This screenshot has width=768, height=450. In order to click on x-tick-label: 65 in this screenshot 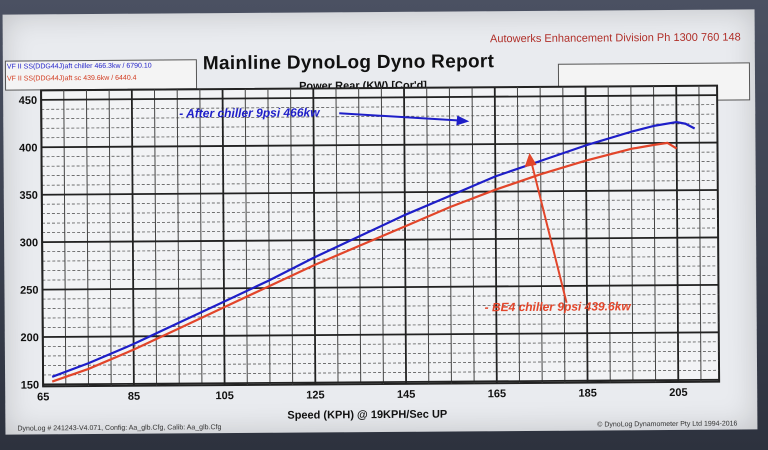, I will do `click(43, 397)`.